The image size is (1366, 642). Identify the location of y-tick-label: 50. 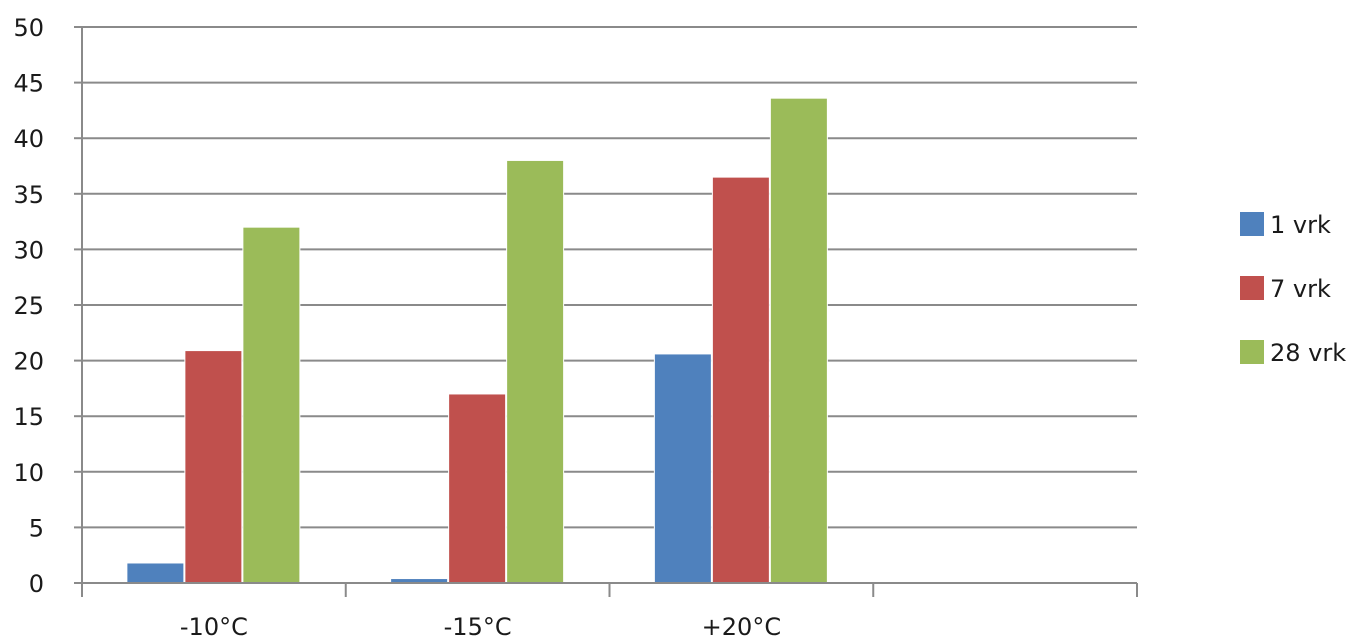
(28, 28).